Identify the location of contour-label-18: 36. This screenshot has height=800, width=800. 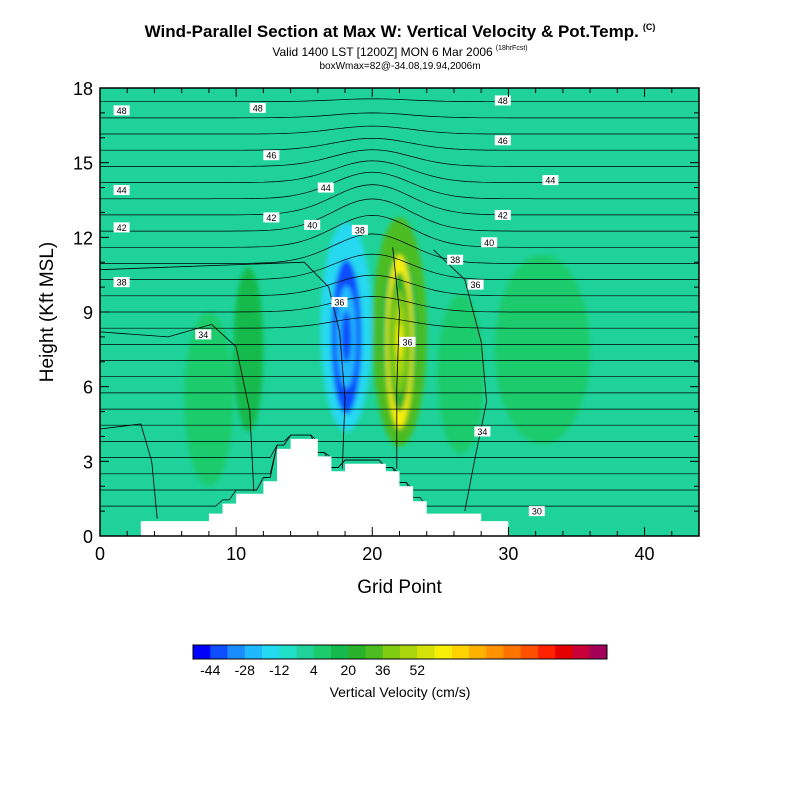
(407, 341).